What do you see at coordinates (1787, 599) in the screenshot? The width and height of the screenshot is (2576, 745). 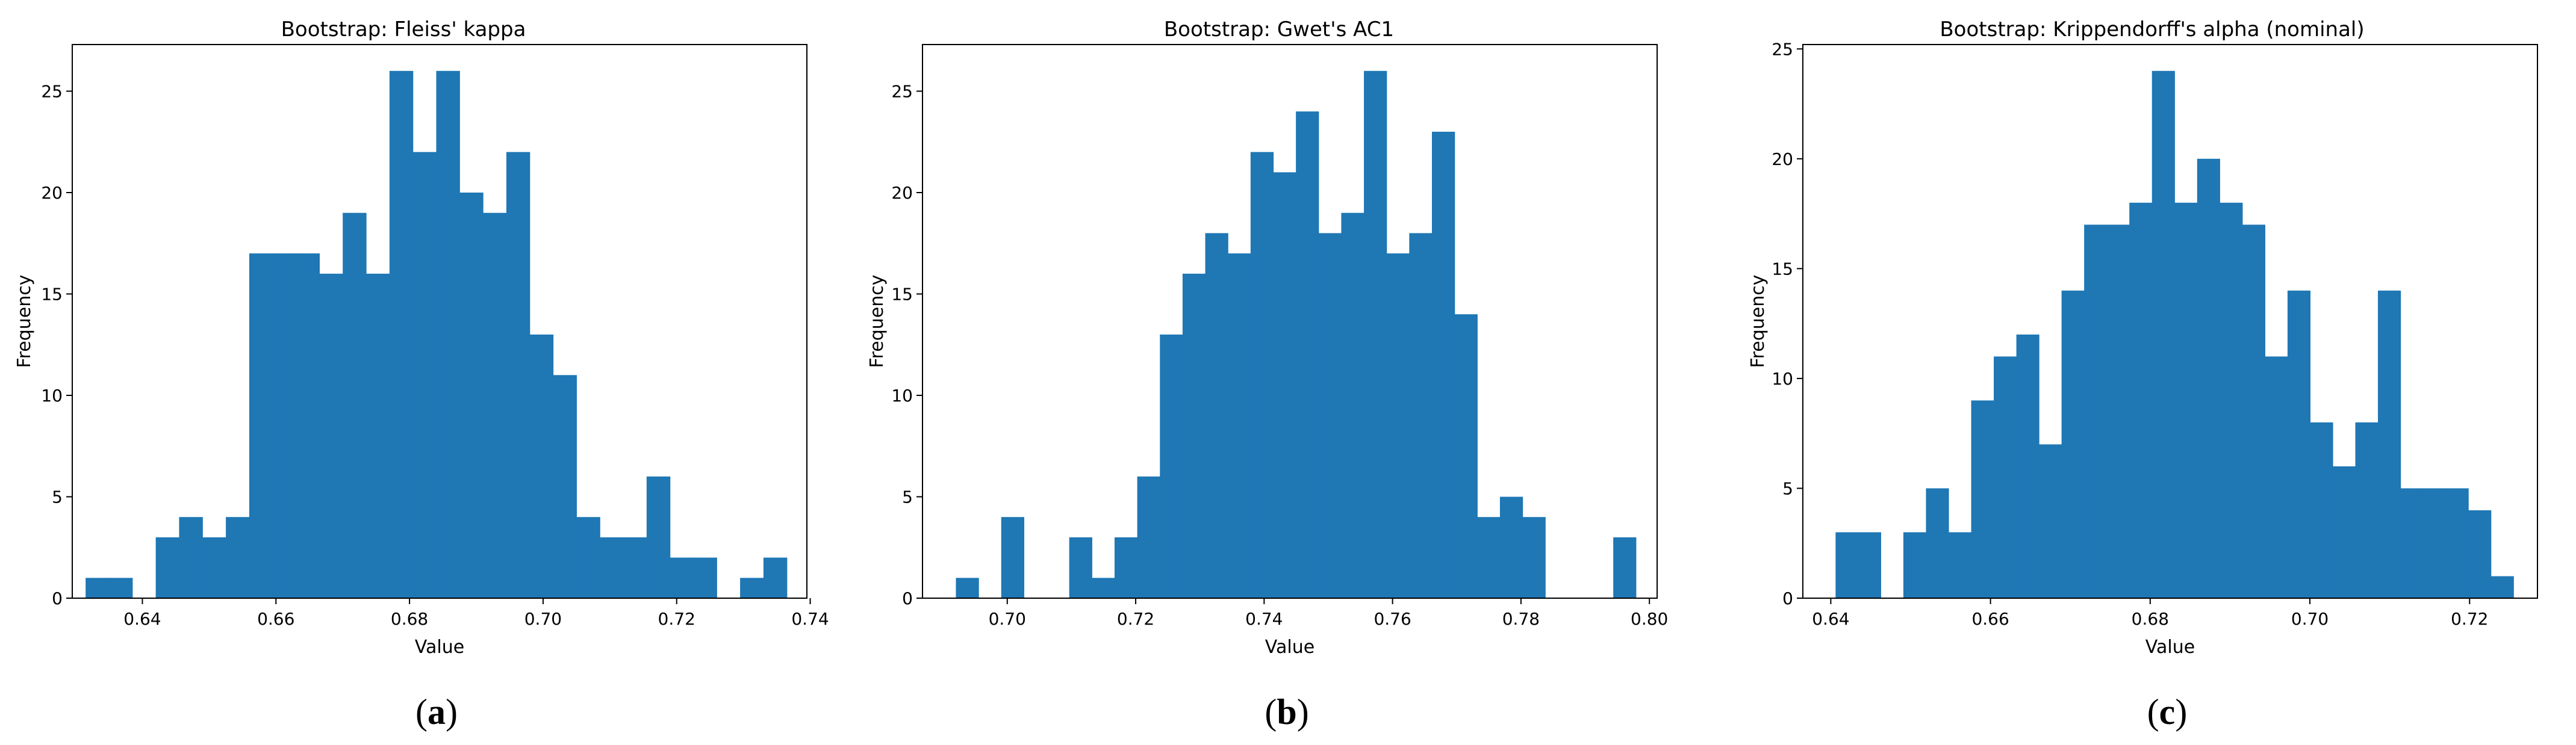 I see `panel-c-y-tick-label: 0` at bounding box center [1787, 599].